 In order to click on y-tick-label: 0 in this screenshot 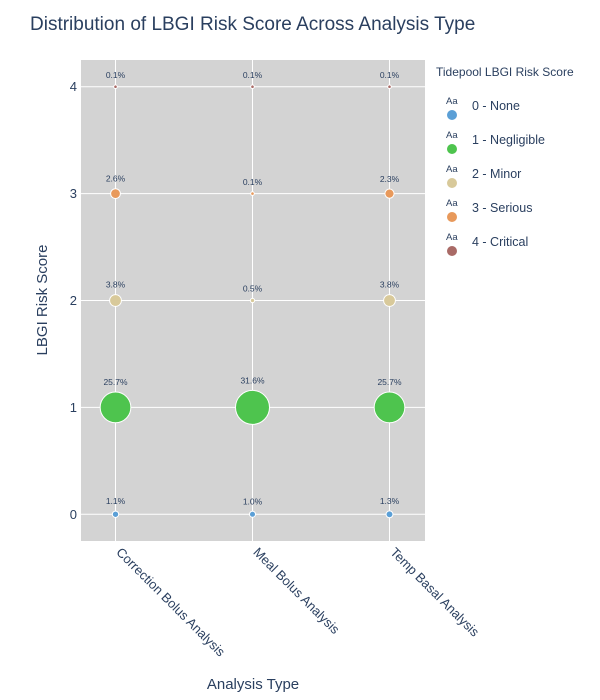, I will do `click(73, 514)`.